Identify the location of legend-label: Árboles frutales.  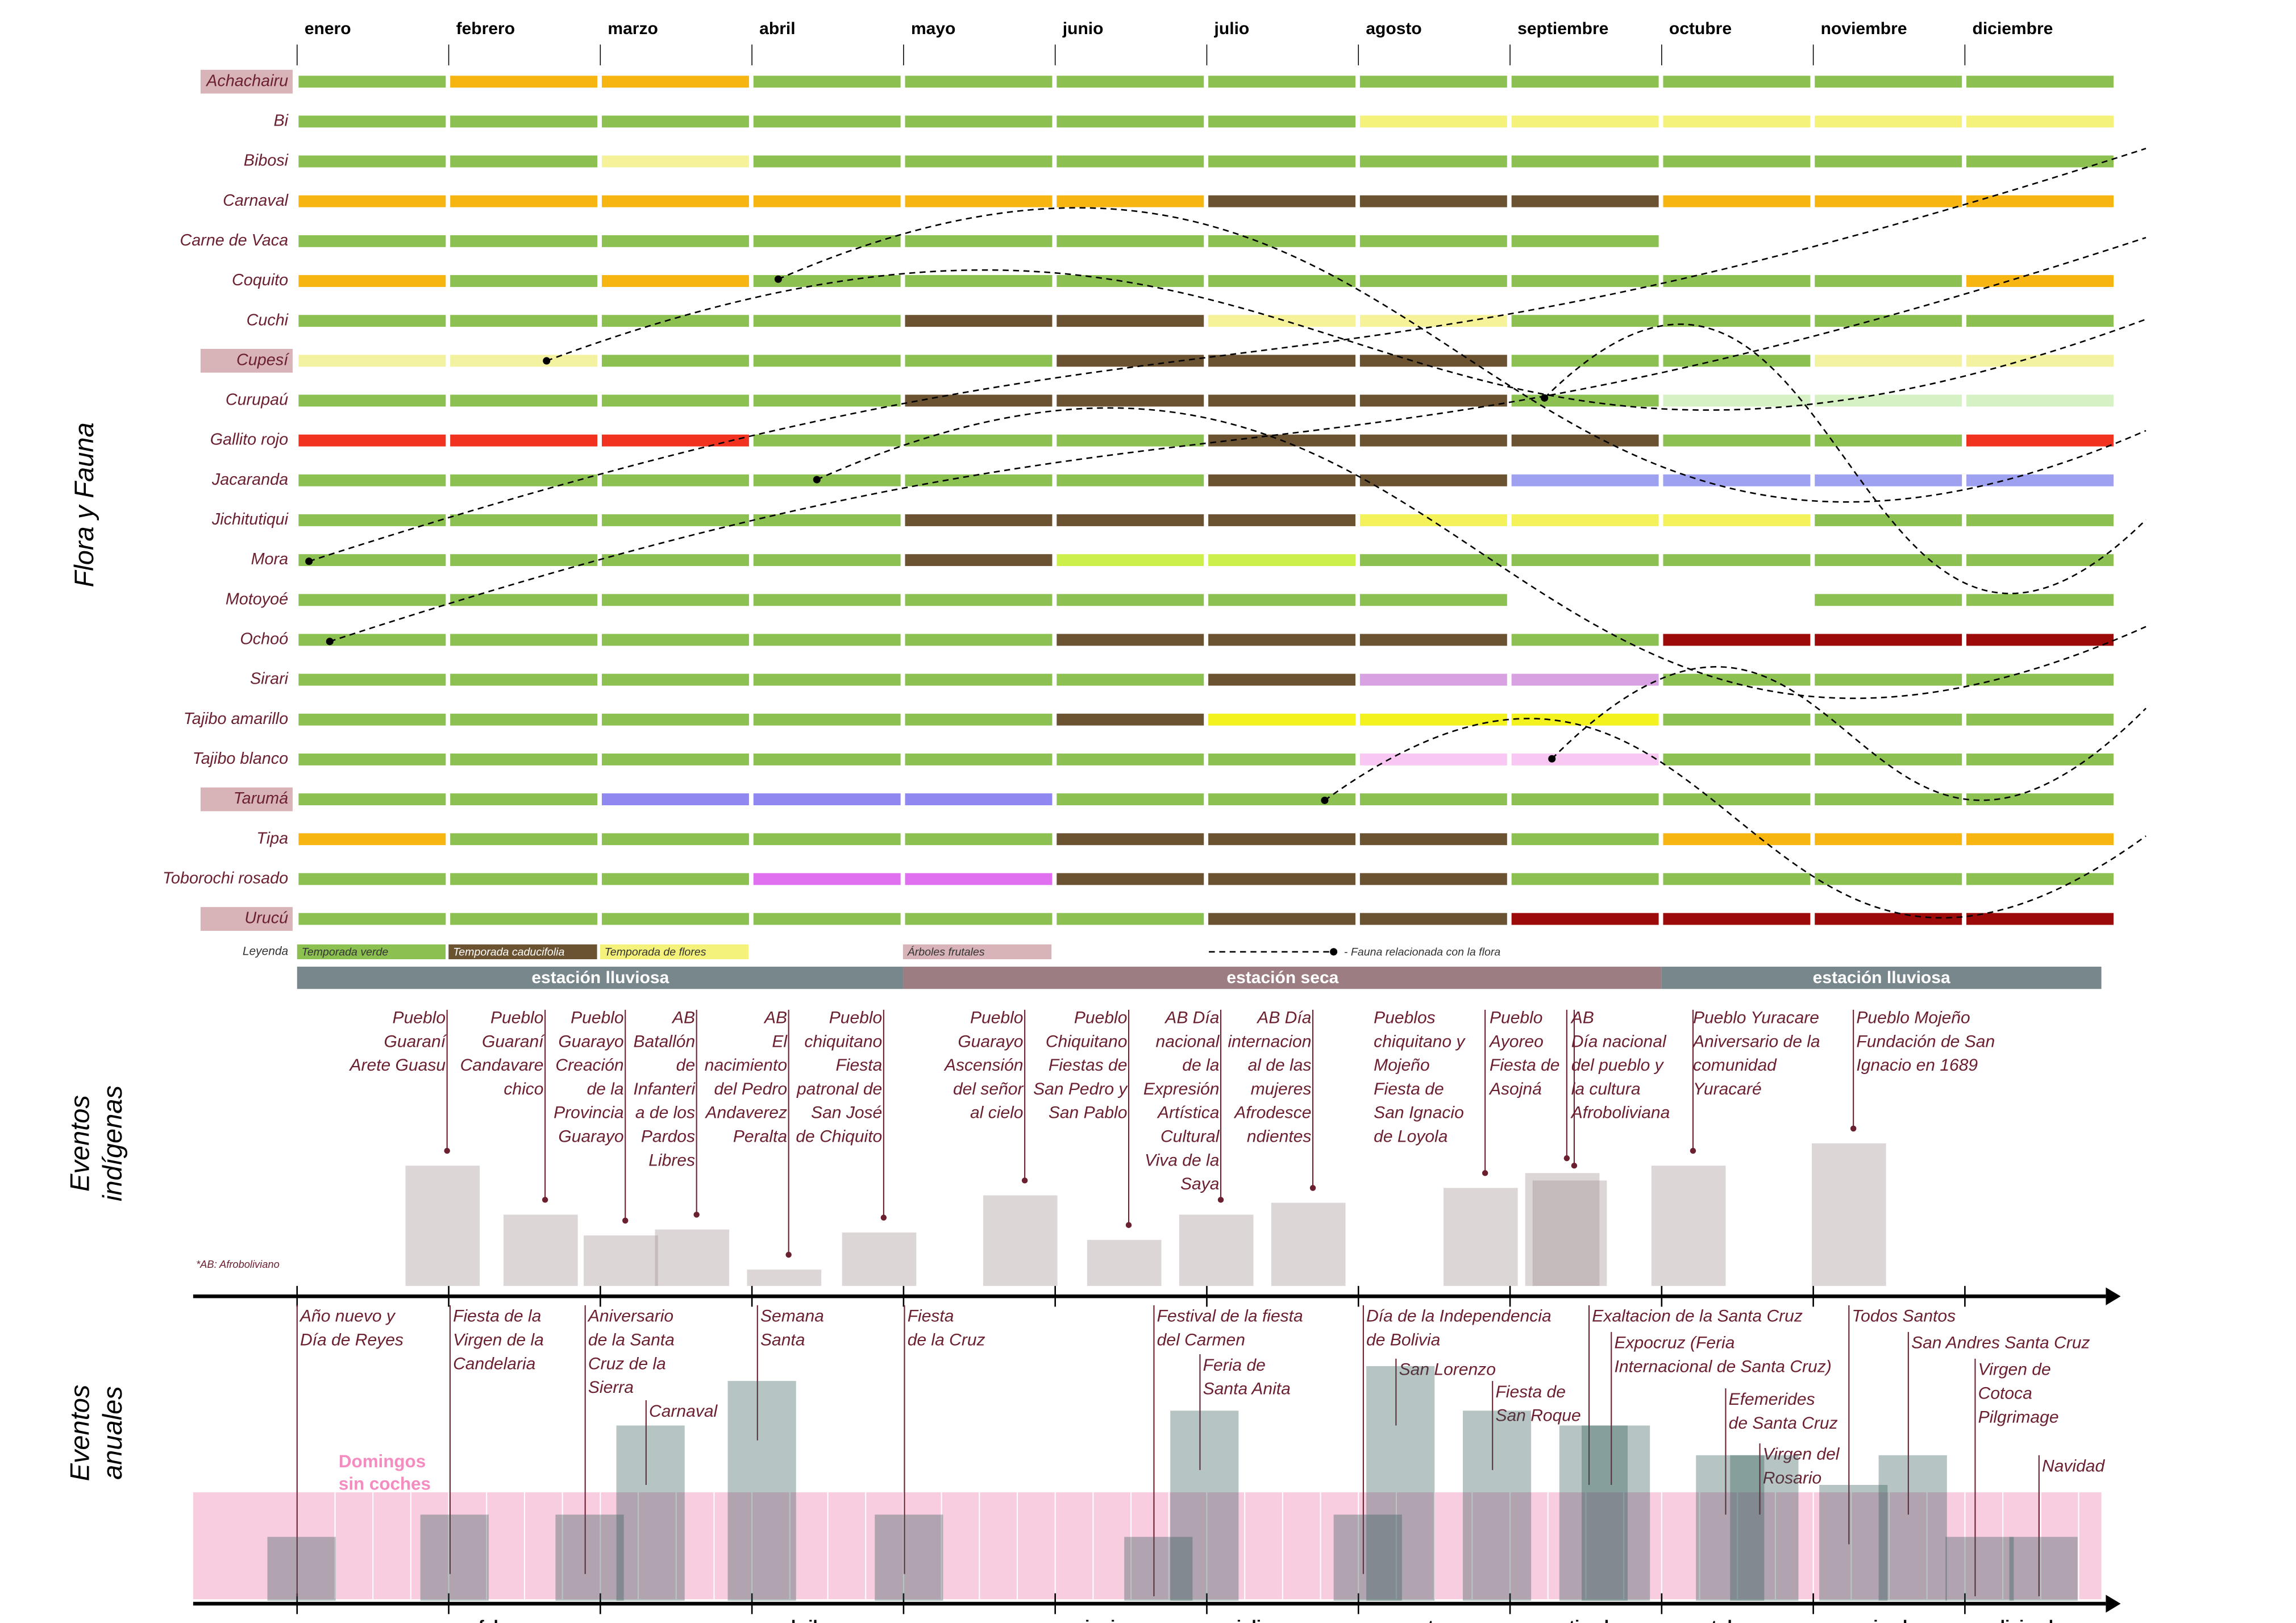
(946, 951).